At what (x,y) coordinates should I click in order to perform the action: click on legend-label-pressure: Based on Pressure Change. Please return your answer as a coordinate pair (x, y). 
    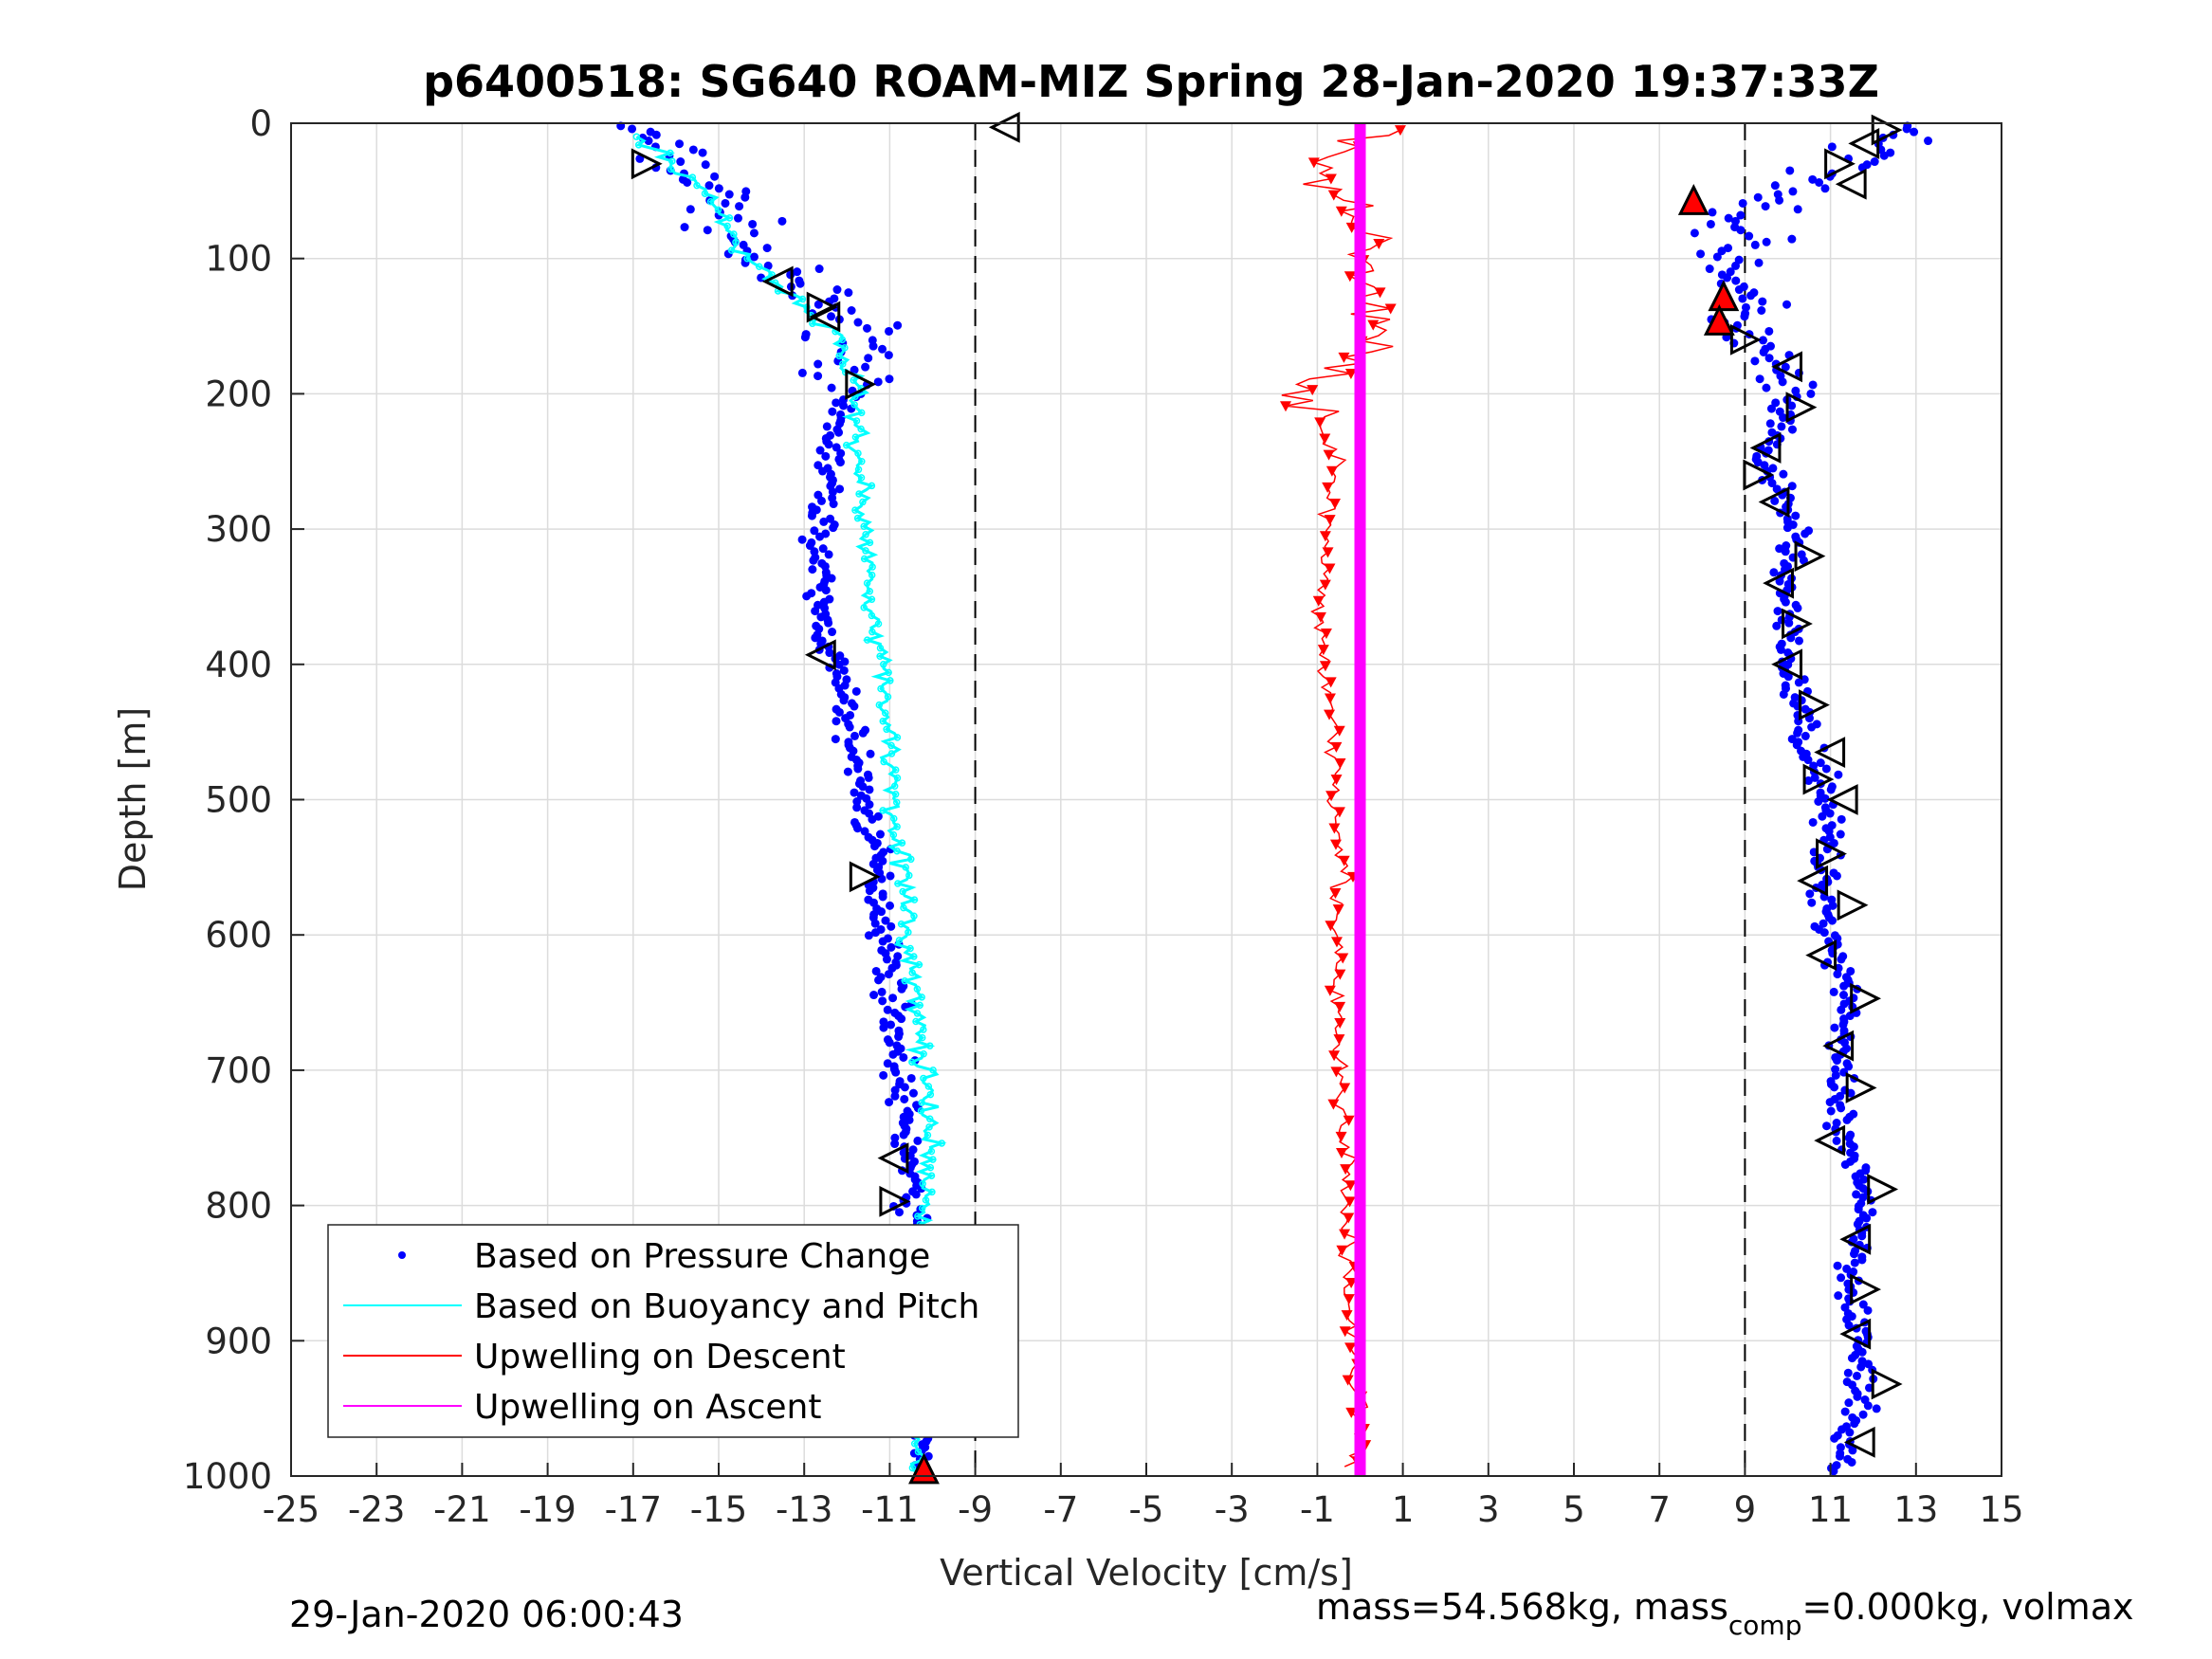
    Looking at the image, I should click on (702, 1256).